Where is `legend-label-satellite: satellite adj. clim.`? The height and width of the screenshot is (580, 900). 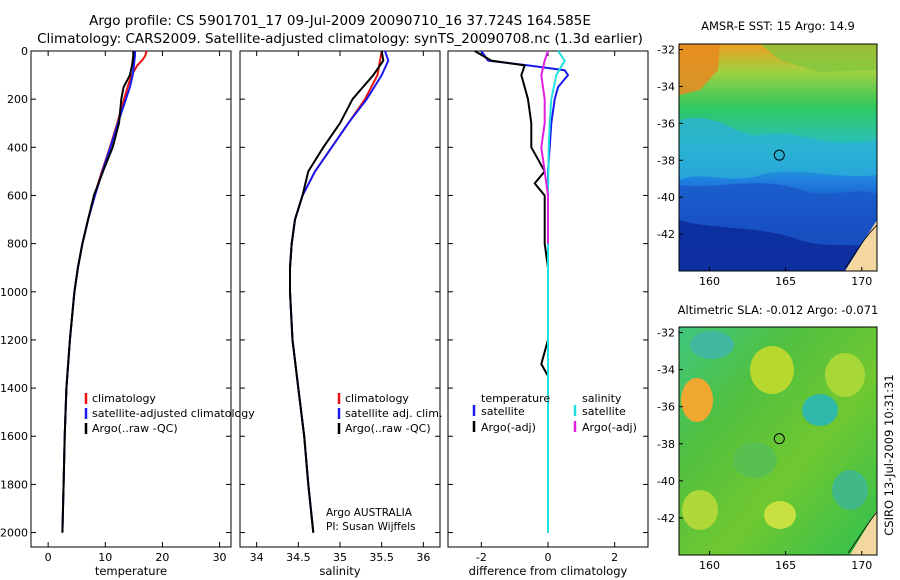 legend-label-satellite: satellite adj. clim. is located at coordinates (393, 413).